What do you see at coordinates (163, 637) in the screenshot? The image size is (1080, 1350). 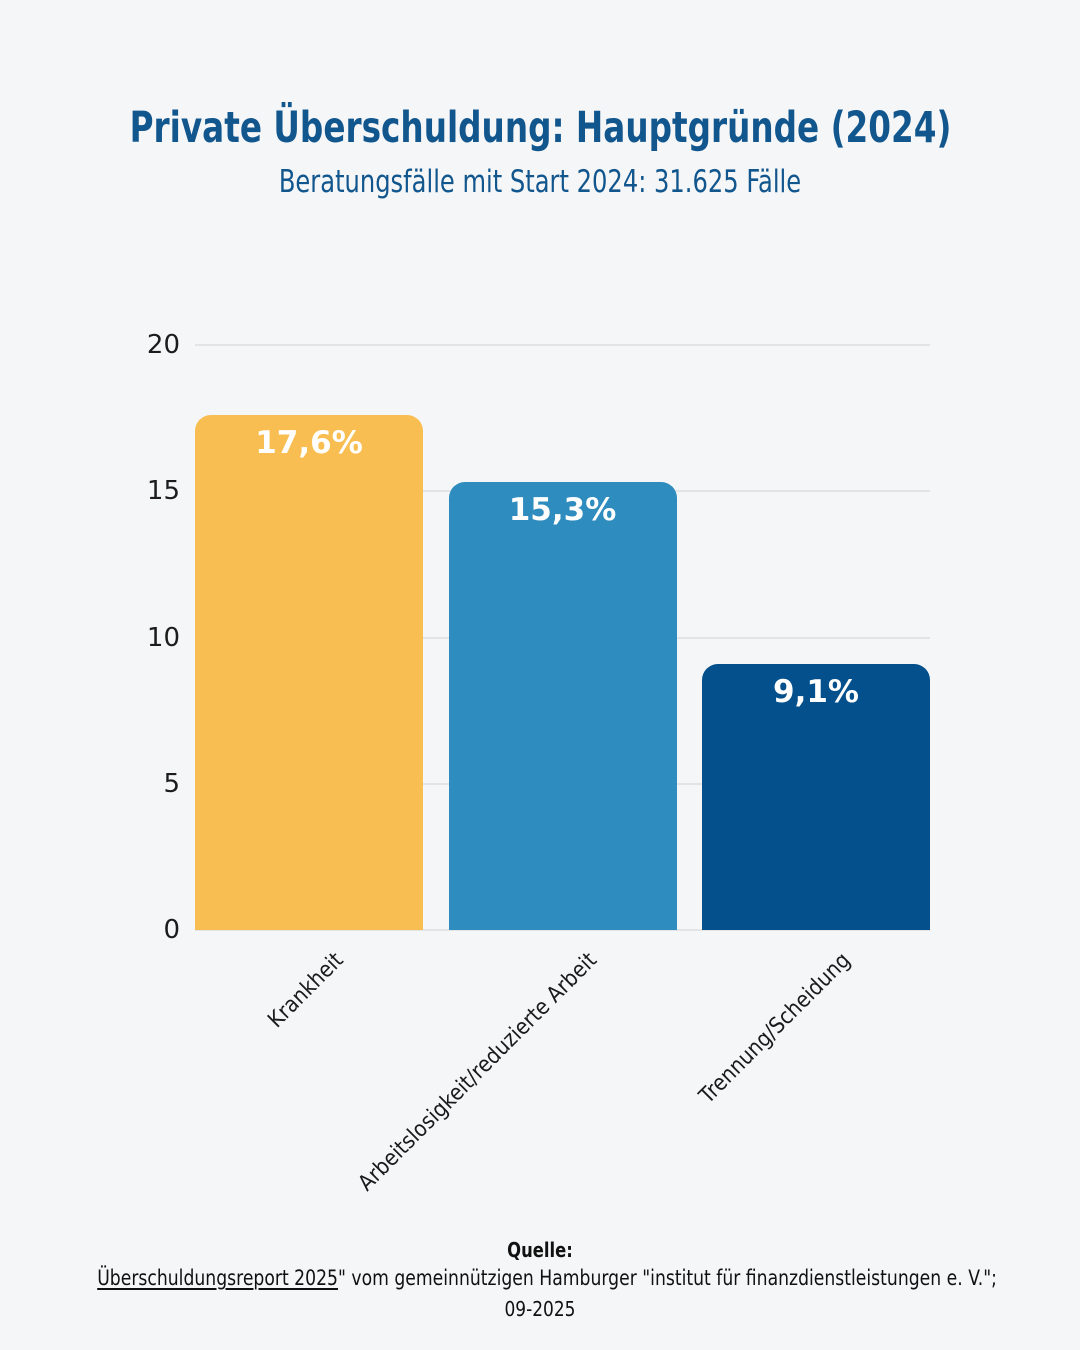 I see `y-axis-tick-label-10: 10` at bounding box center [163, 637].